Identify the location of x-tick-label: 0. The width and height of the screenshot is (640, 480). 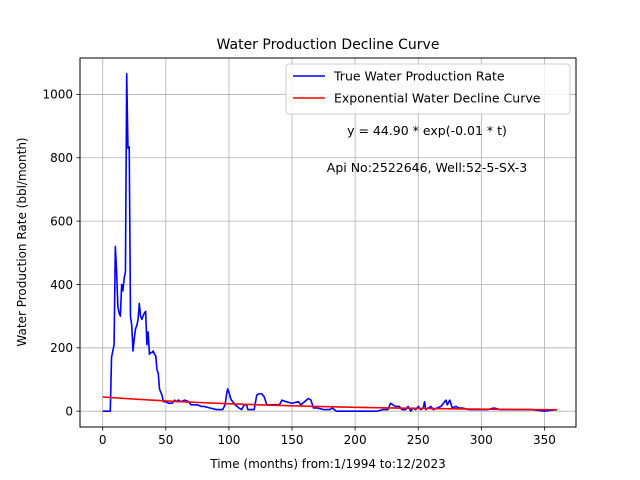
(103, 440).